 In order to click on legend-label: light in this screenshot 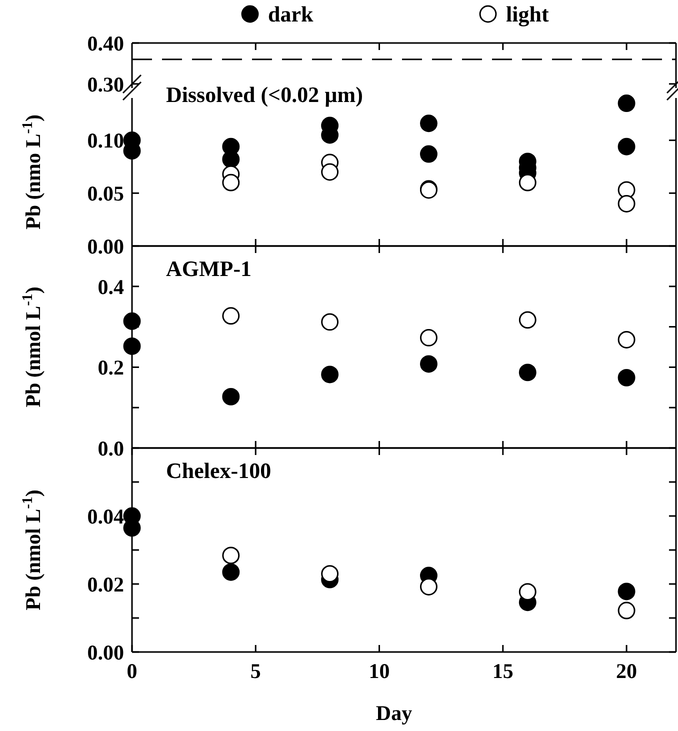, I will do `click(528, 14)`.